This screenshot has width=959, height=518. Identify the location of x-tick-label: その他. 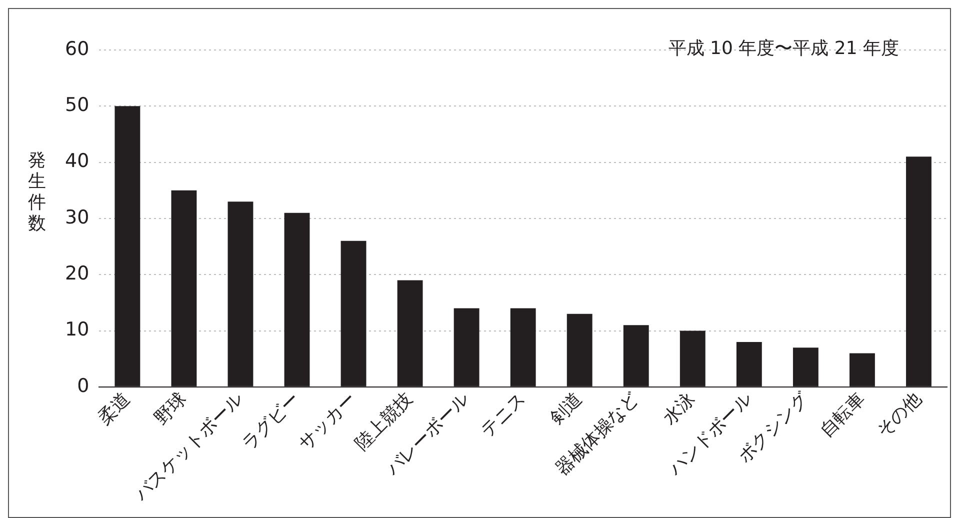
(899, 415).